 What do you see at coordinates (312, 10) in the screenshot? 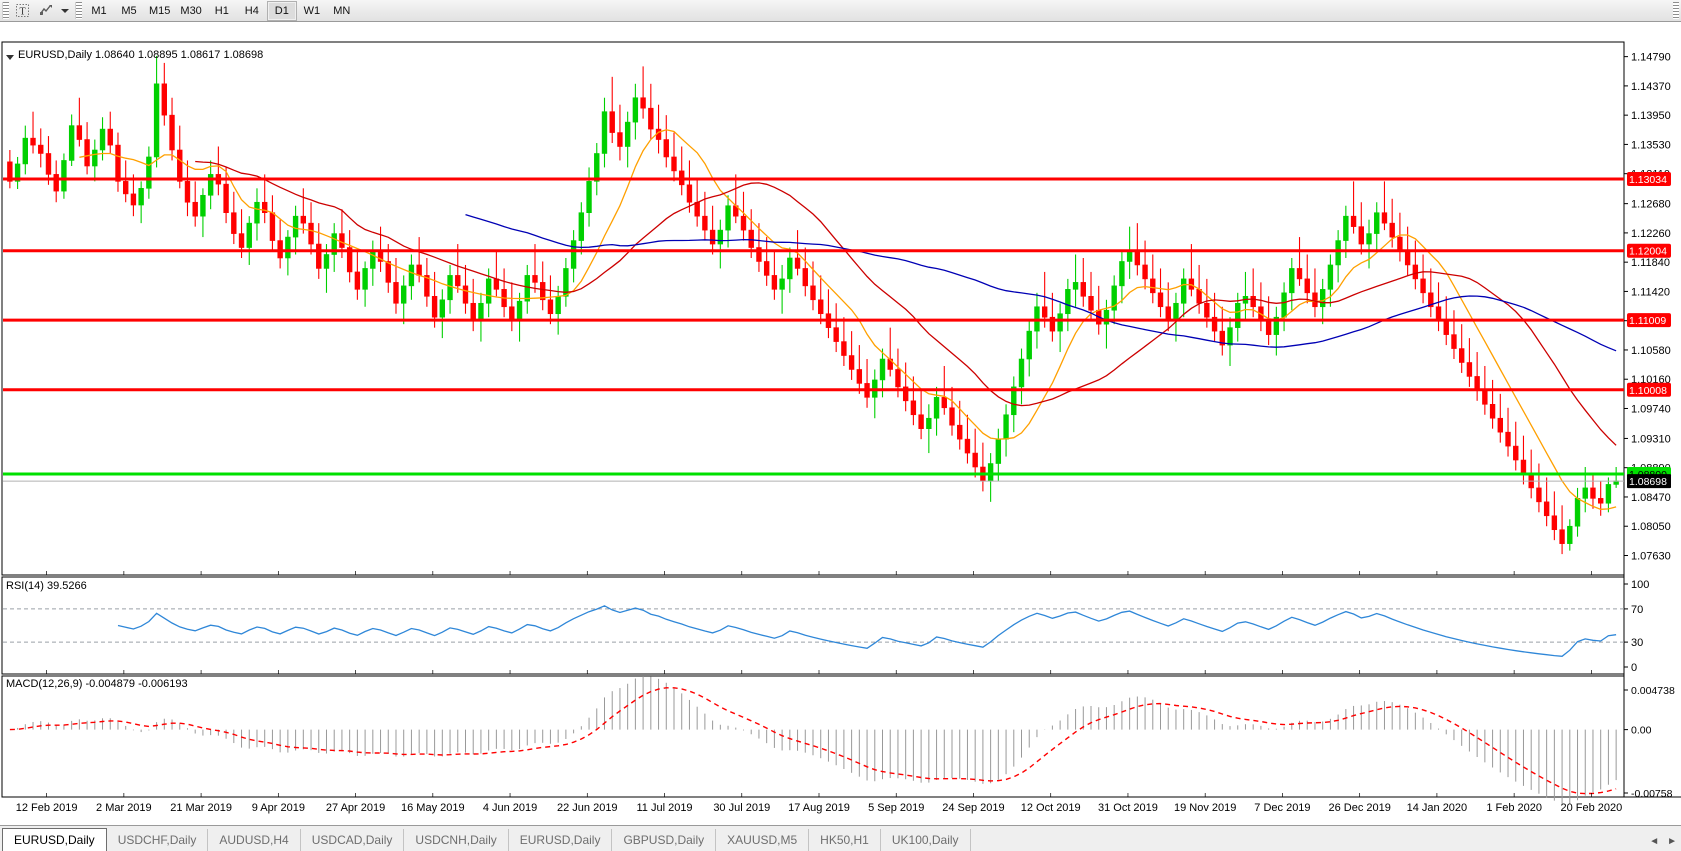
I see `timeframe-w1: W1` at bounding box center [312, 10].